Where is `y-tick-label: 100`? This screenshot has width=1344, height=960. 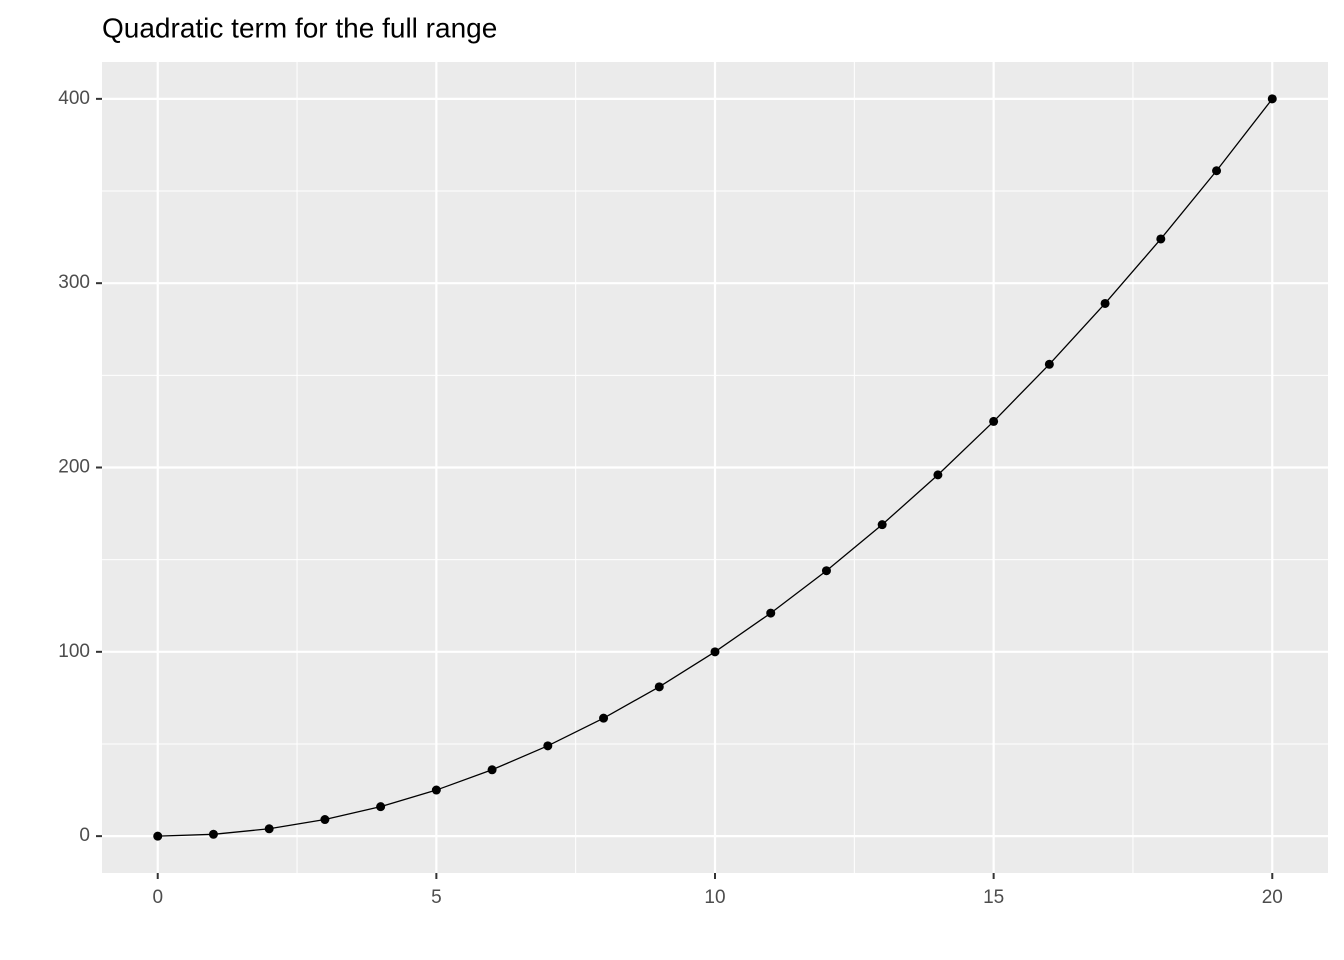 y-tick-label: 100 is located at coordinates (74, 651).